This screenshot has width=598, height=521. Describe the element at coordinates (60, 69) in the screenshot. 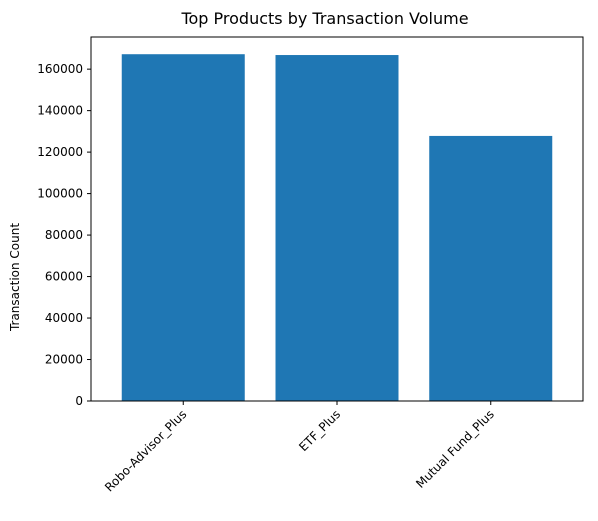

I see `y-tick-label: 160000` at that location.